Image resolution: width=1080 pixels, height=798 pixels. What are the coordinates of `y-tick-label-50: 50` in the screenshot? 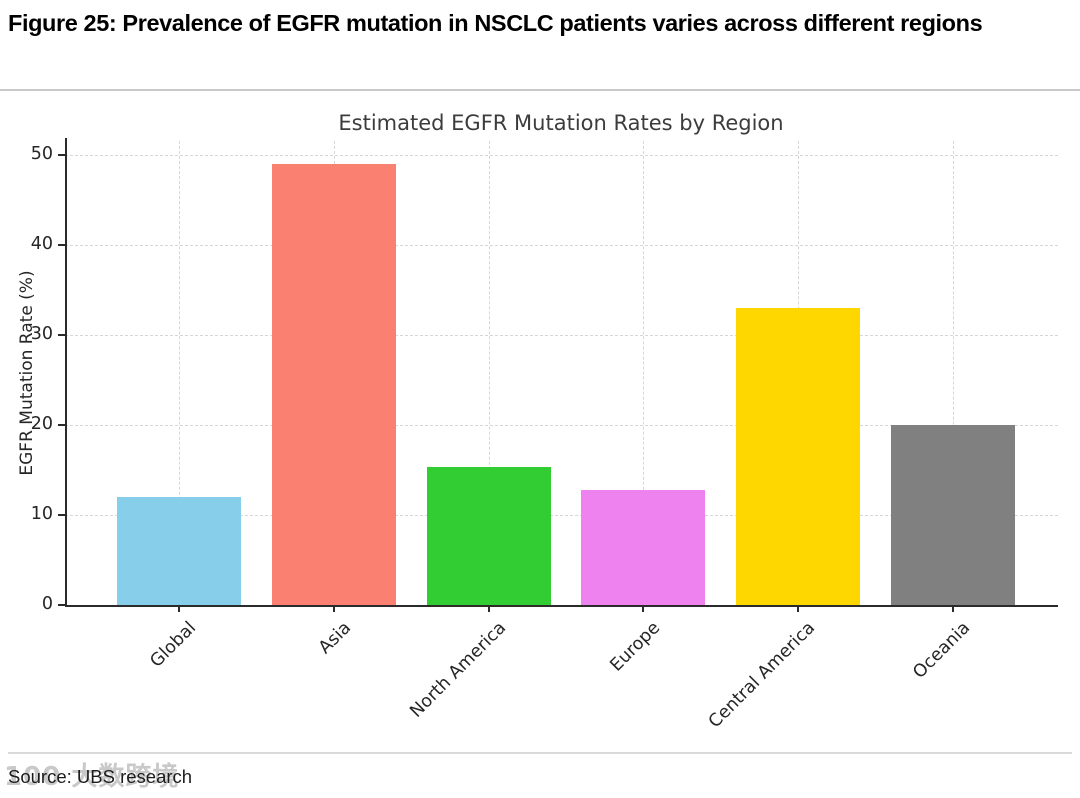 It's located at (41, 154).